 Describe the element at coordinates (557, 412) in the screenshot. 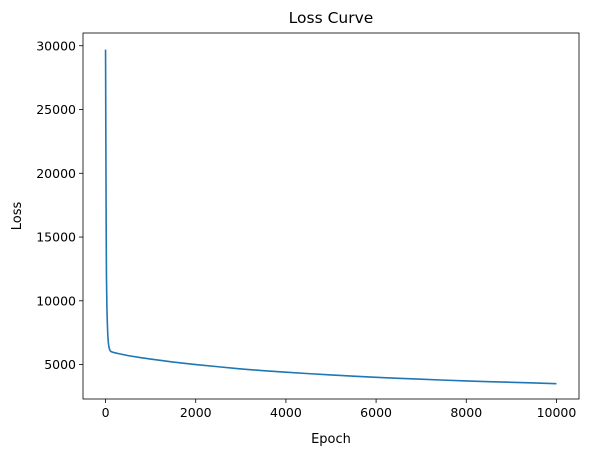

I see `x-tick-label: 10000` at that location.